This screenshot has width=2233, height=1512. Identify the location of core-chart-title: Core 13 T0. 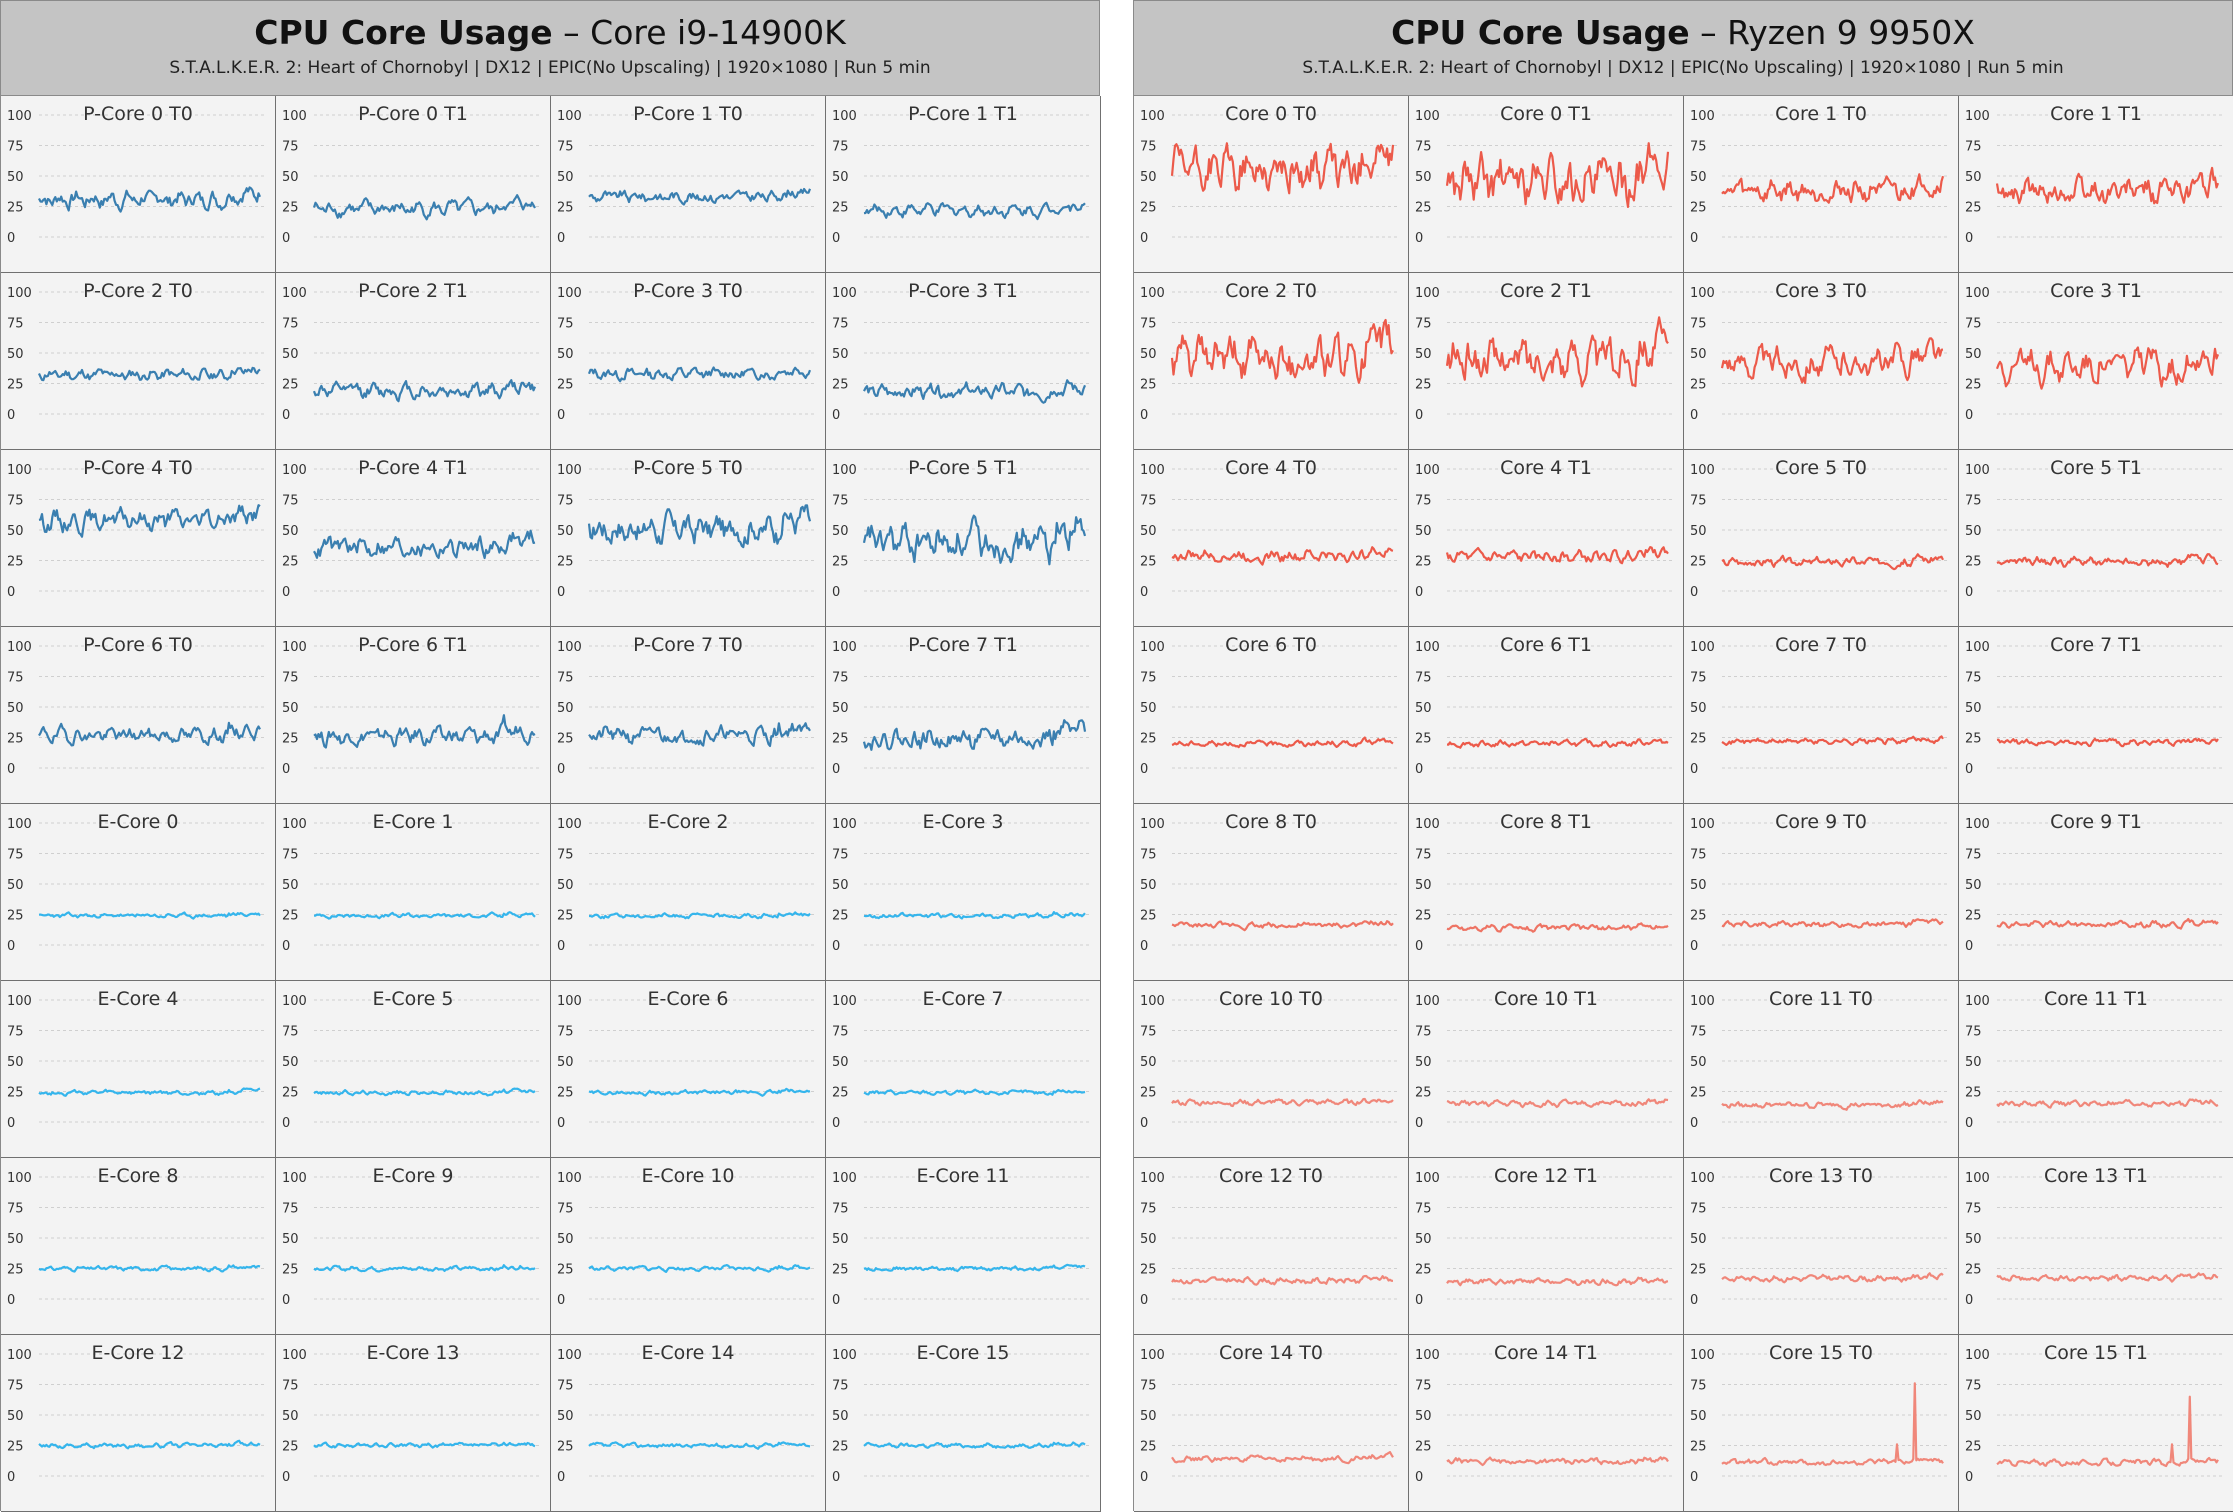
(1821, 1176).